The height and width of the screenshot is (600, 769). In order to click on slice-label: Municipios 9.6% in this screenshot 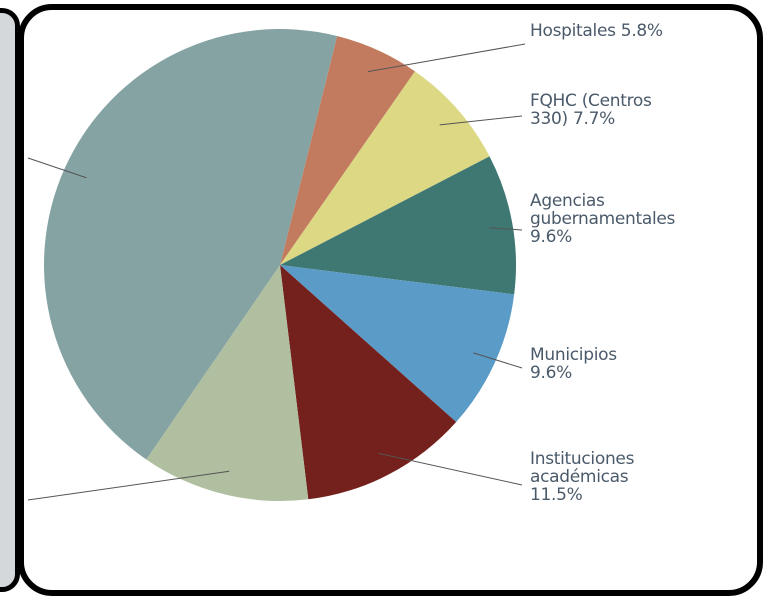, I will do `click(580, 364)`.